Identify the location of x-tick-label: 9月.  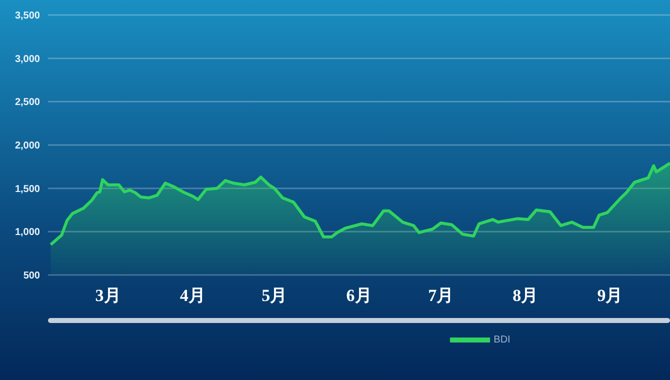
(610, 296).